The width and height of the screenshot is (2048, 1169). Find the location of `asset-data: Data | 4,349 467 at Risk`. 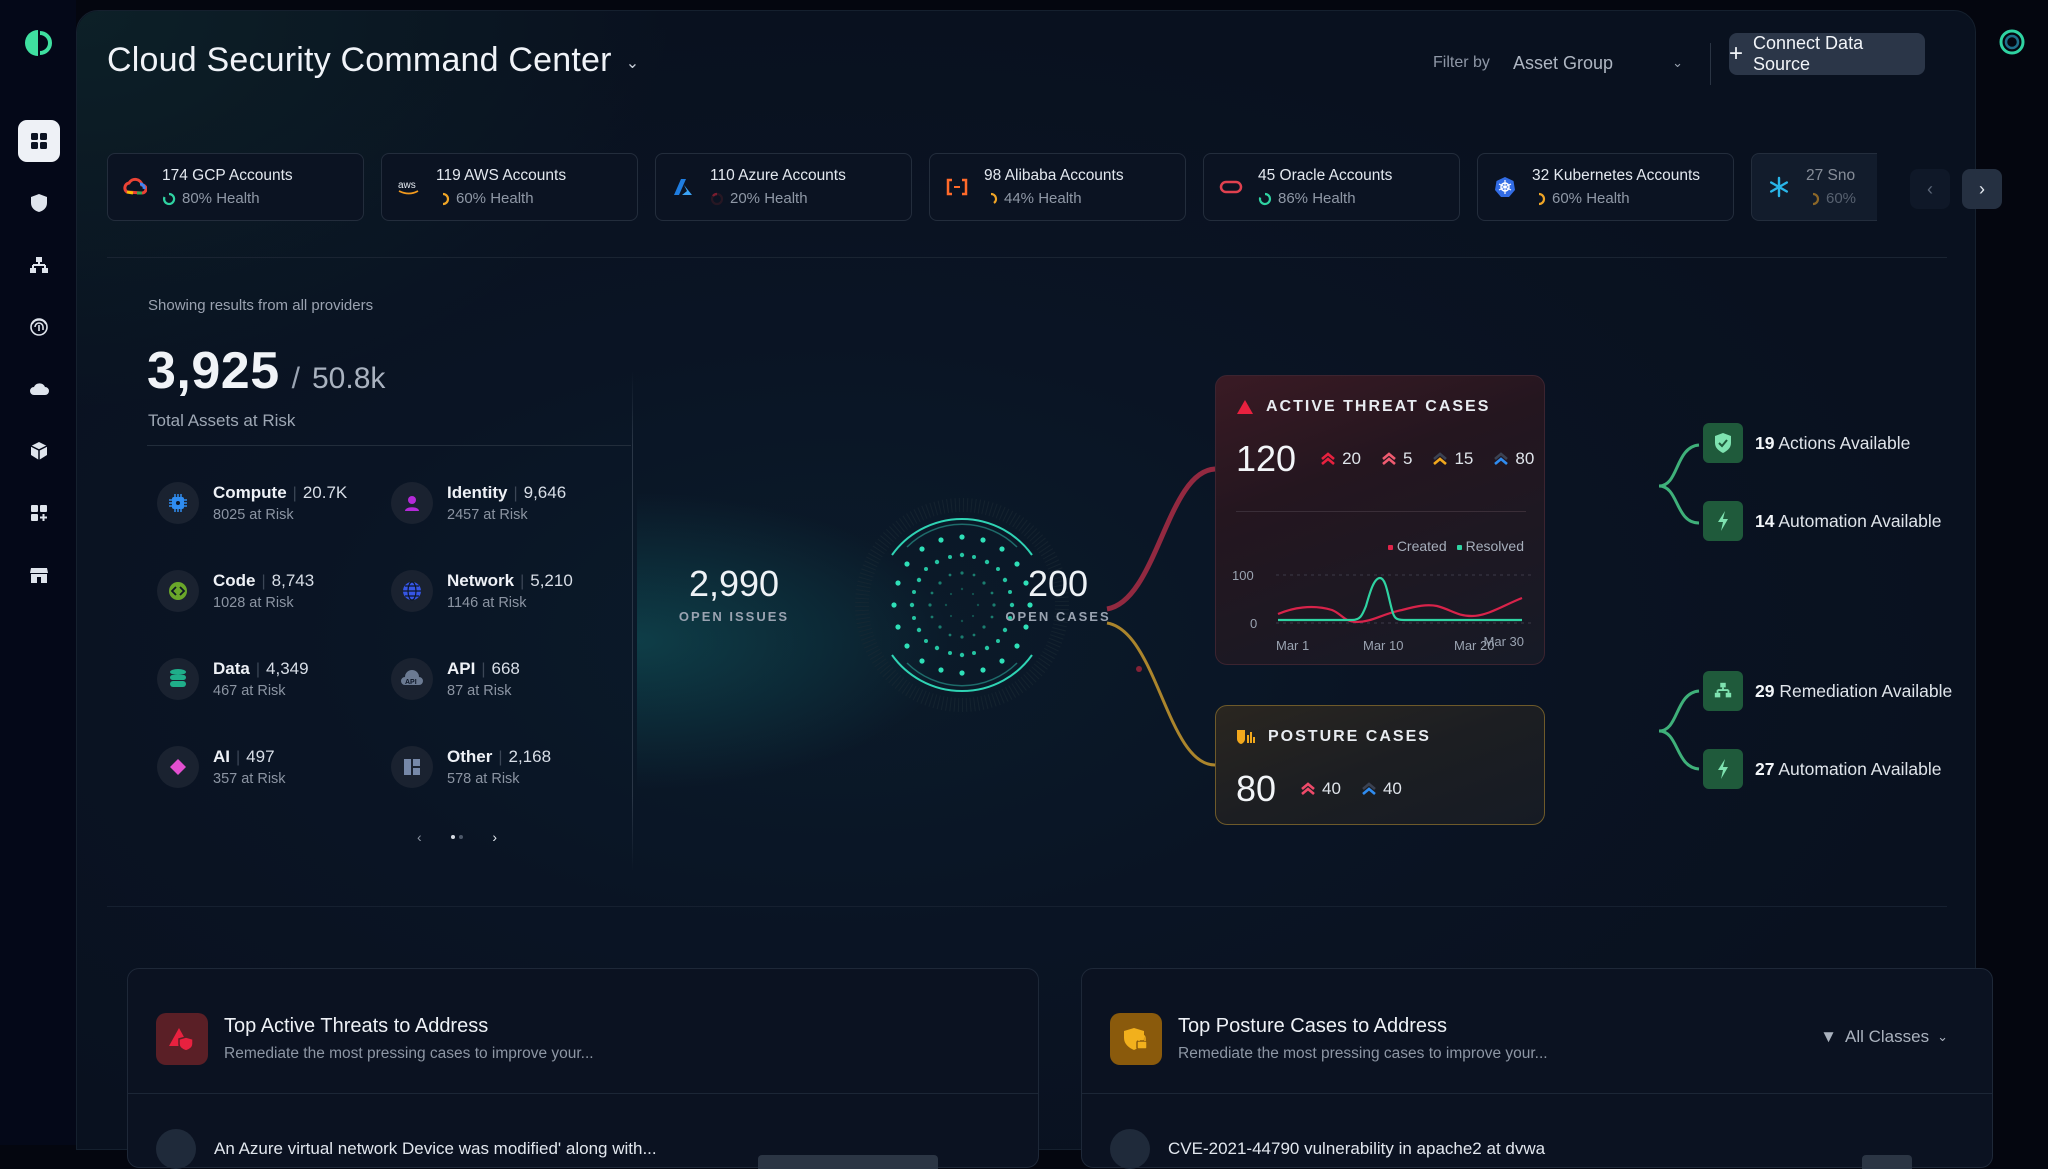

asset-data: Data | 4,349 467 at Risk is located at coordinates (272, 679).